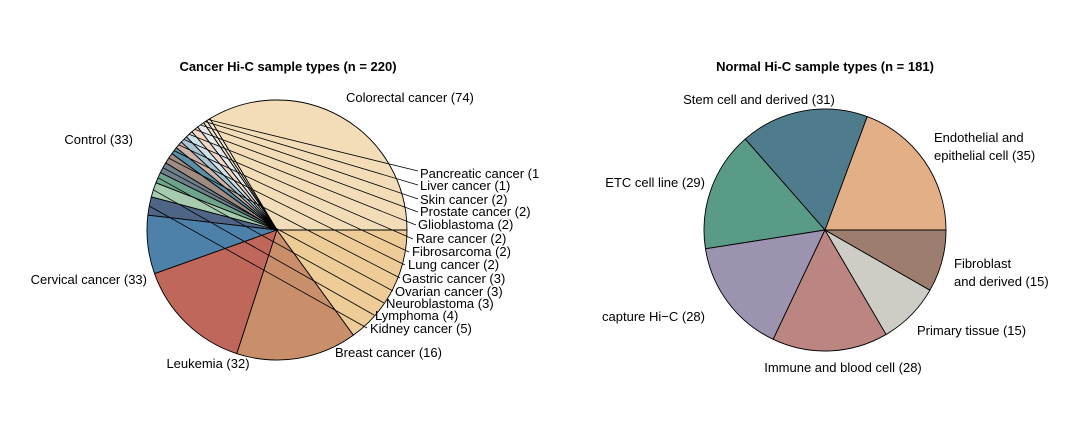 The width and height of the screenshot is (1080, 435). Describe the element at coordinates (410, 97) in the screenshot. I see `cancer-label-colorectal-cancer-74: Colorectal cancer (74)` at that location.